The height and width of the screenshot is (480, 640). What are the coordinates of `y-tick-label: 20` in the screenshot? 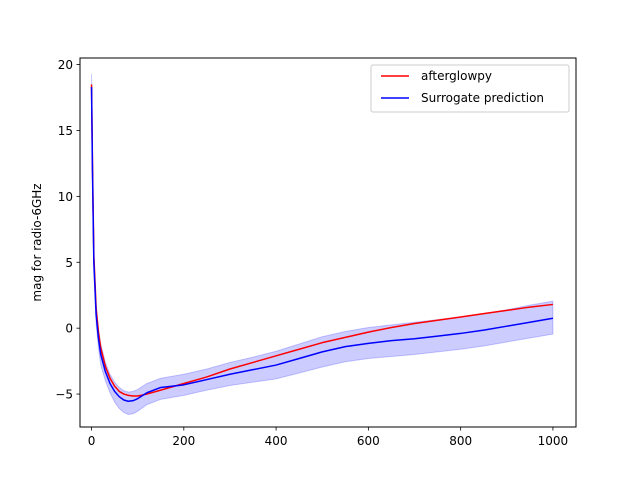 It's located at (65, 65).